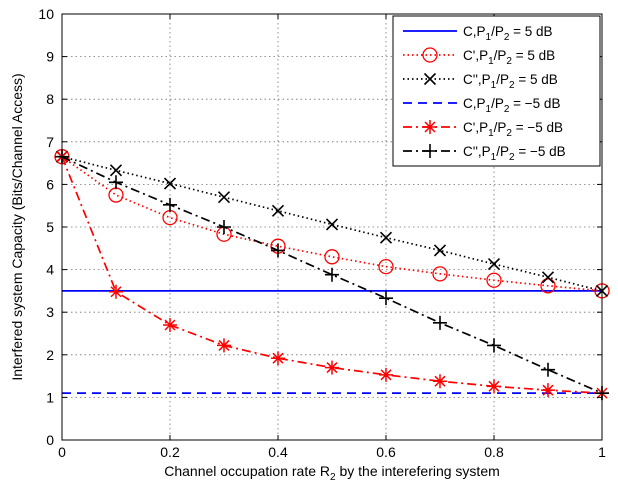  I want to click on x-tick-label: 0.8, so click(494, 452).